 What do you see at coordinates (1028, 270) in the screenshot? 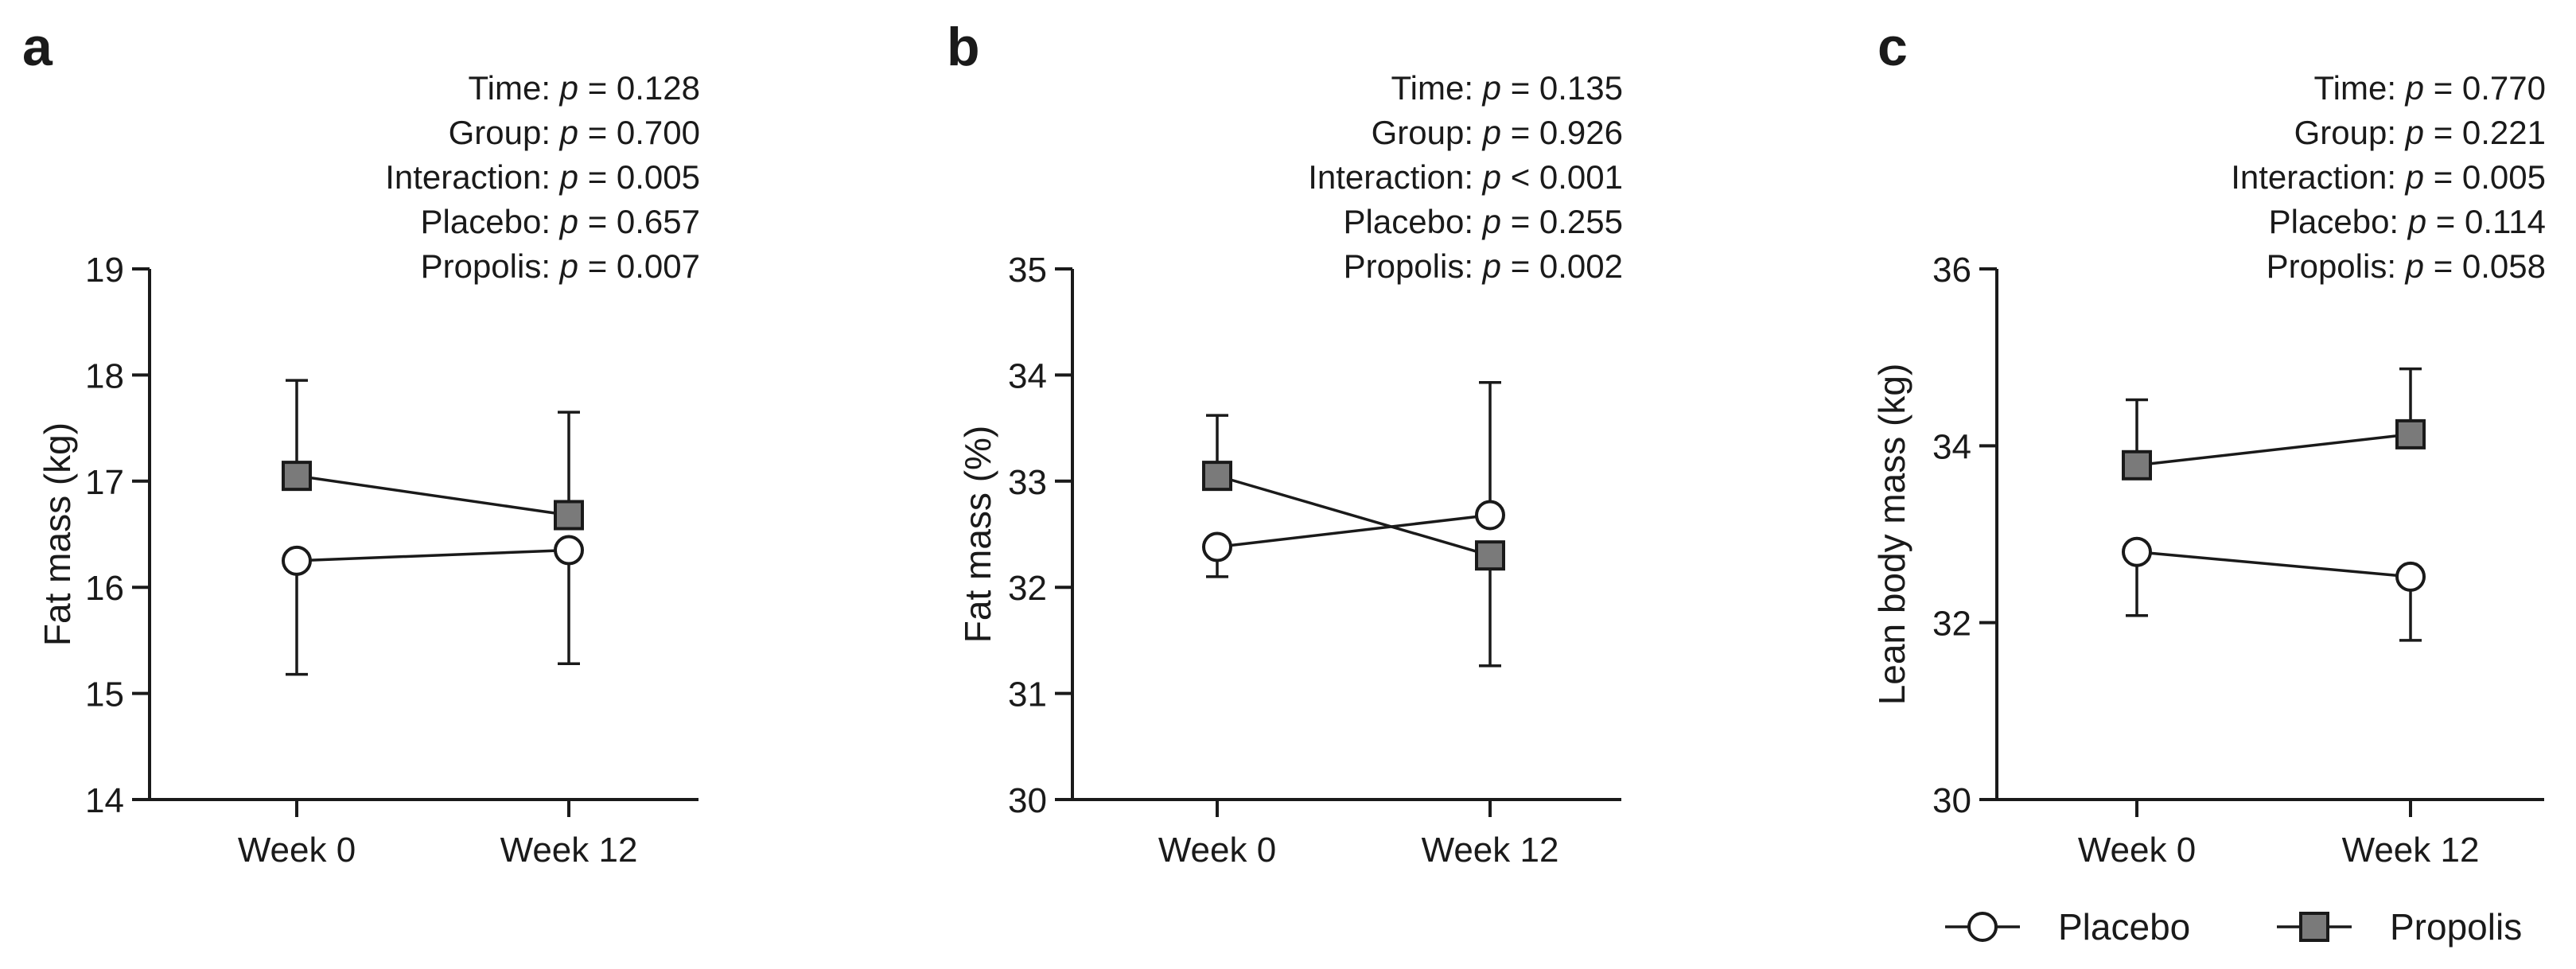
I see `y-tick-label: 35` at bounding box center [1028, 270].